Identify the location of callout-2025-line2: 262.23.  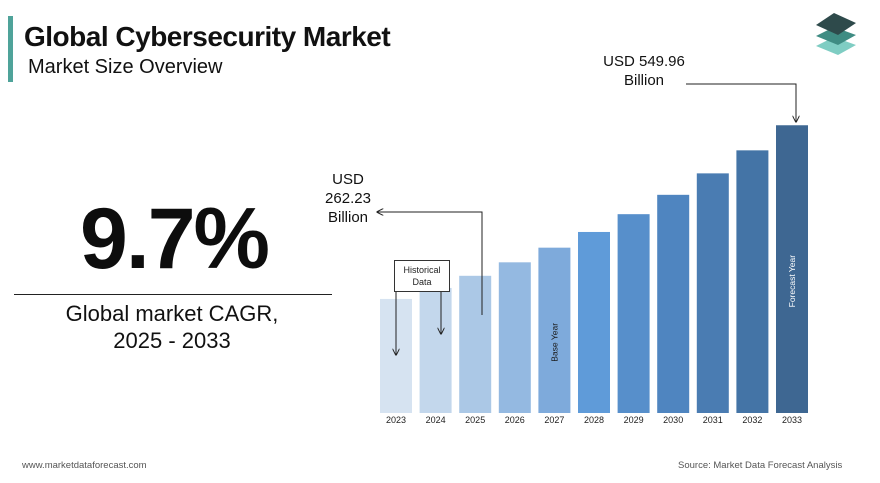
(348, 198).